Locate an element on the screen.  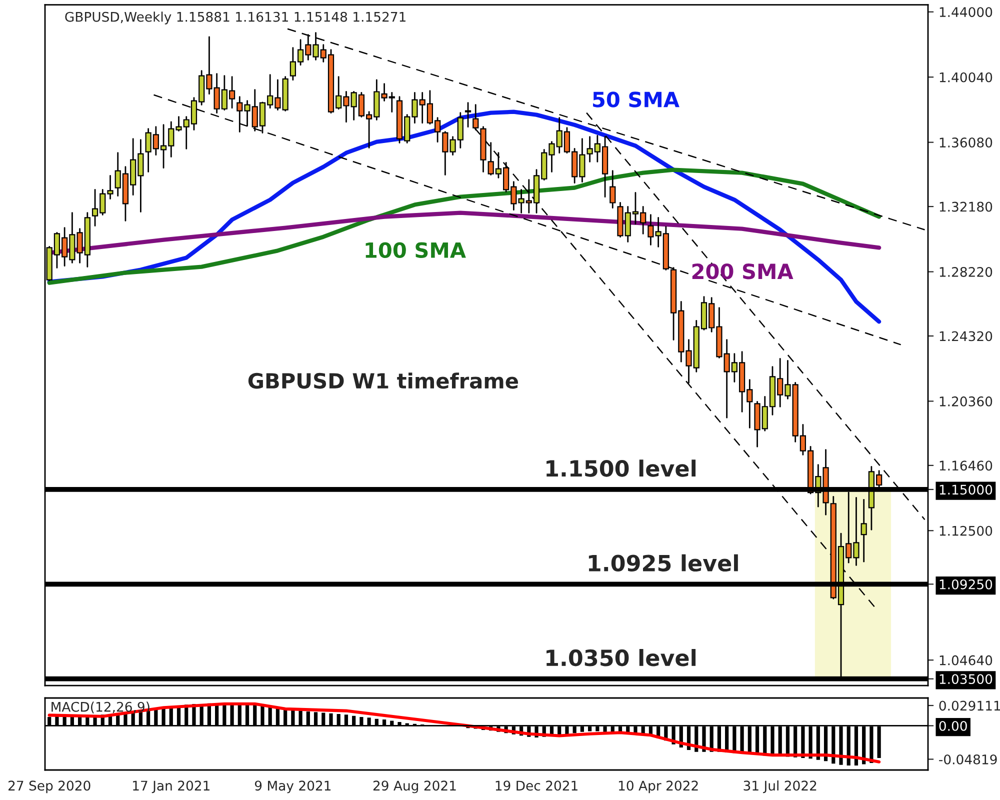
x-tick-label: 31 Jul 2022 is located at coordinates (780, 787).